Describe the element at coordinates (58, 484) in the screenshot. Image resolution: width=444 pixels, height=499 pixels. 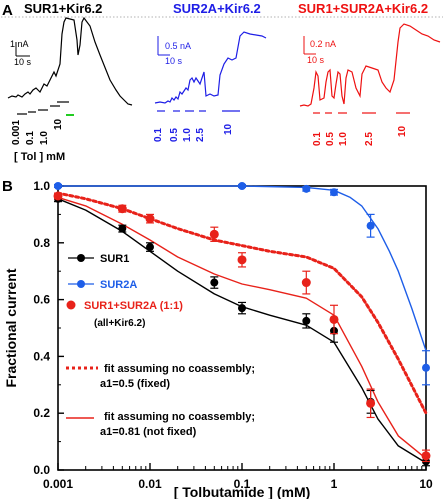
I see `x-tick-label: 0.001` at that location.